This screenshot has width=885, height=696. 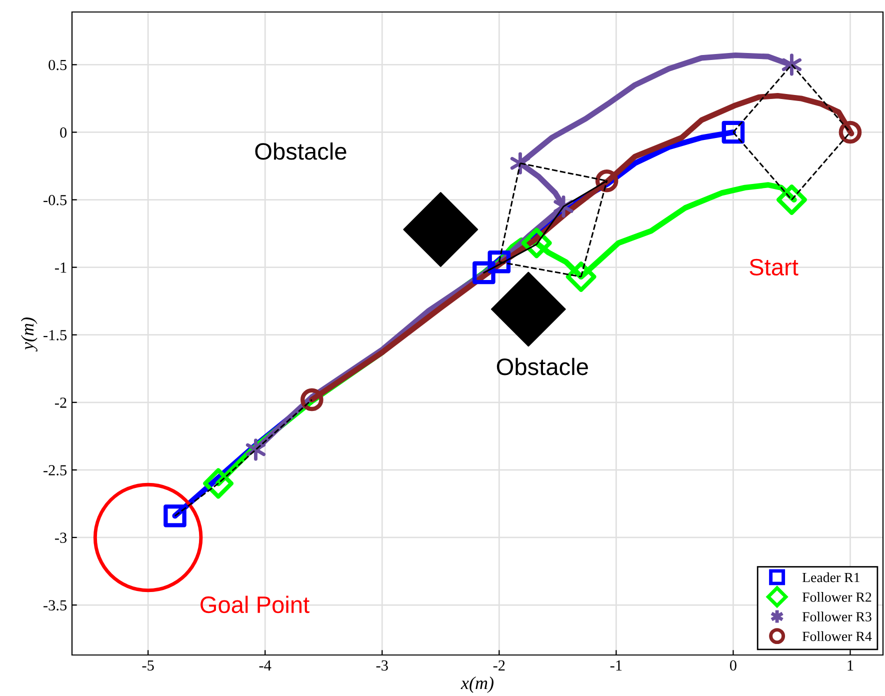 What do you see at coordinates (60, 403) in the screenshot?
I see `y-tick-label: -2` at bounding box center [60, 403].